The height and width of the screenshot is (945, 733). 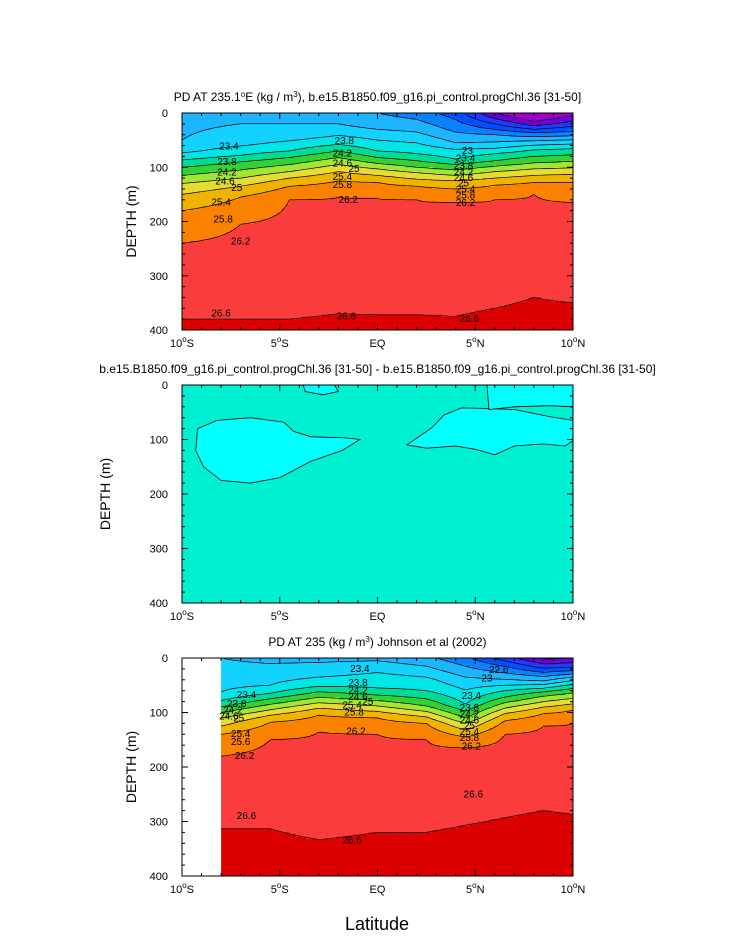 What do you see at coordinates (131, 767) in the screenshot?
I see `y-axis-label: DEPTH (m)` at bounding box center [131, 767].